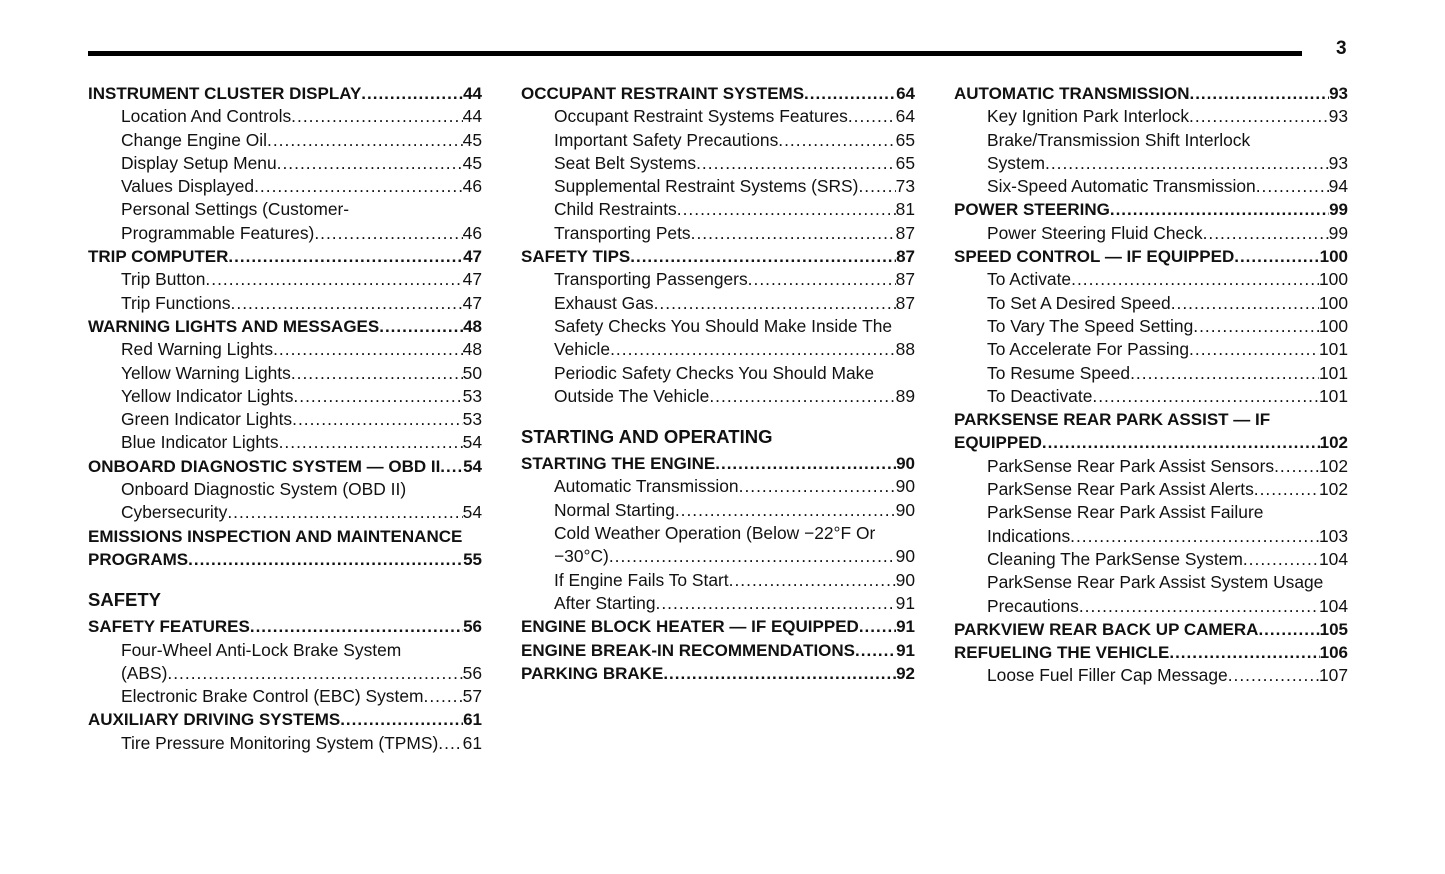  I want to click on toc-main-entry: REFUELING THE VEHICLE 106, so click(1151, 652).